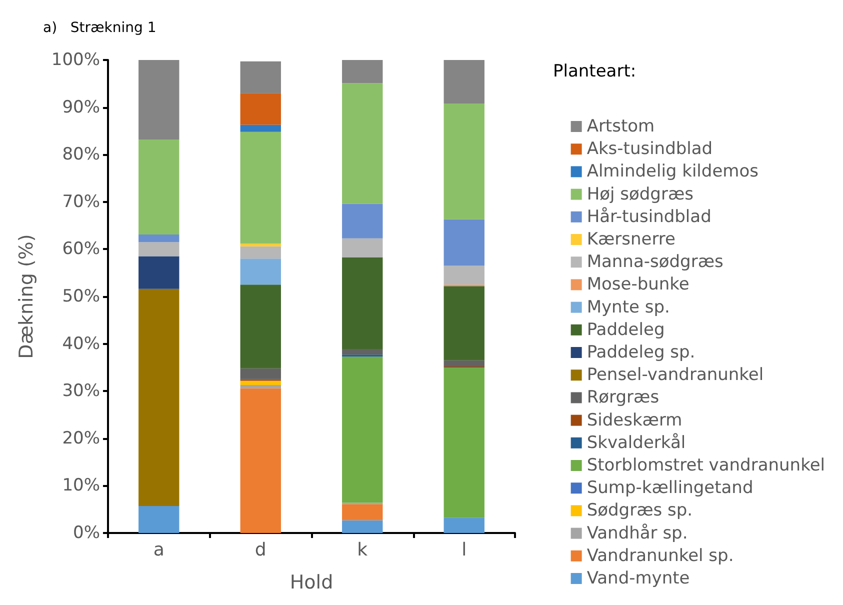 The width and height of the screenshot is (843, 605). I want to click on legend-label: Sødgræs sp., so click(639, 510).